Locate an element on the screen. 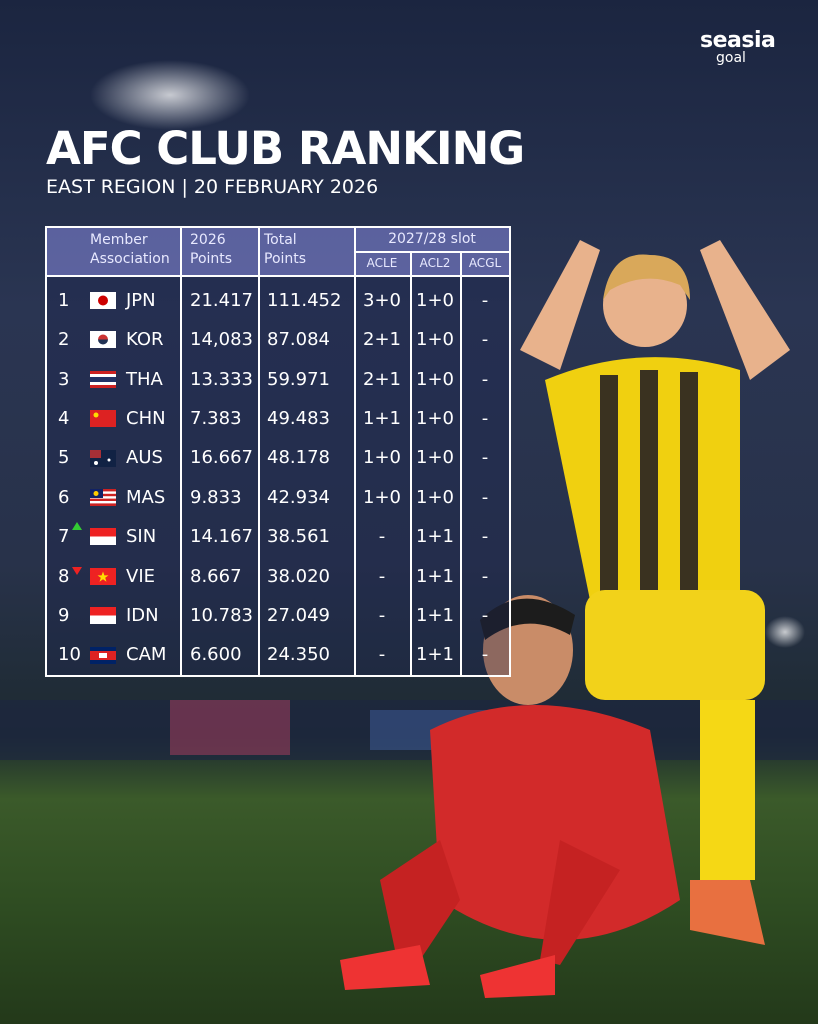  points-2026: 14.167 is located at coordinates (221, 537).